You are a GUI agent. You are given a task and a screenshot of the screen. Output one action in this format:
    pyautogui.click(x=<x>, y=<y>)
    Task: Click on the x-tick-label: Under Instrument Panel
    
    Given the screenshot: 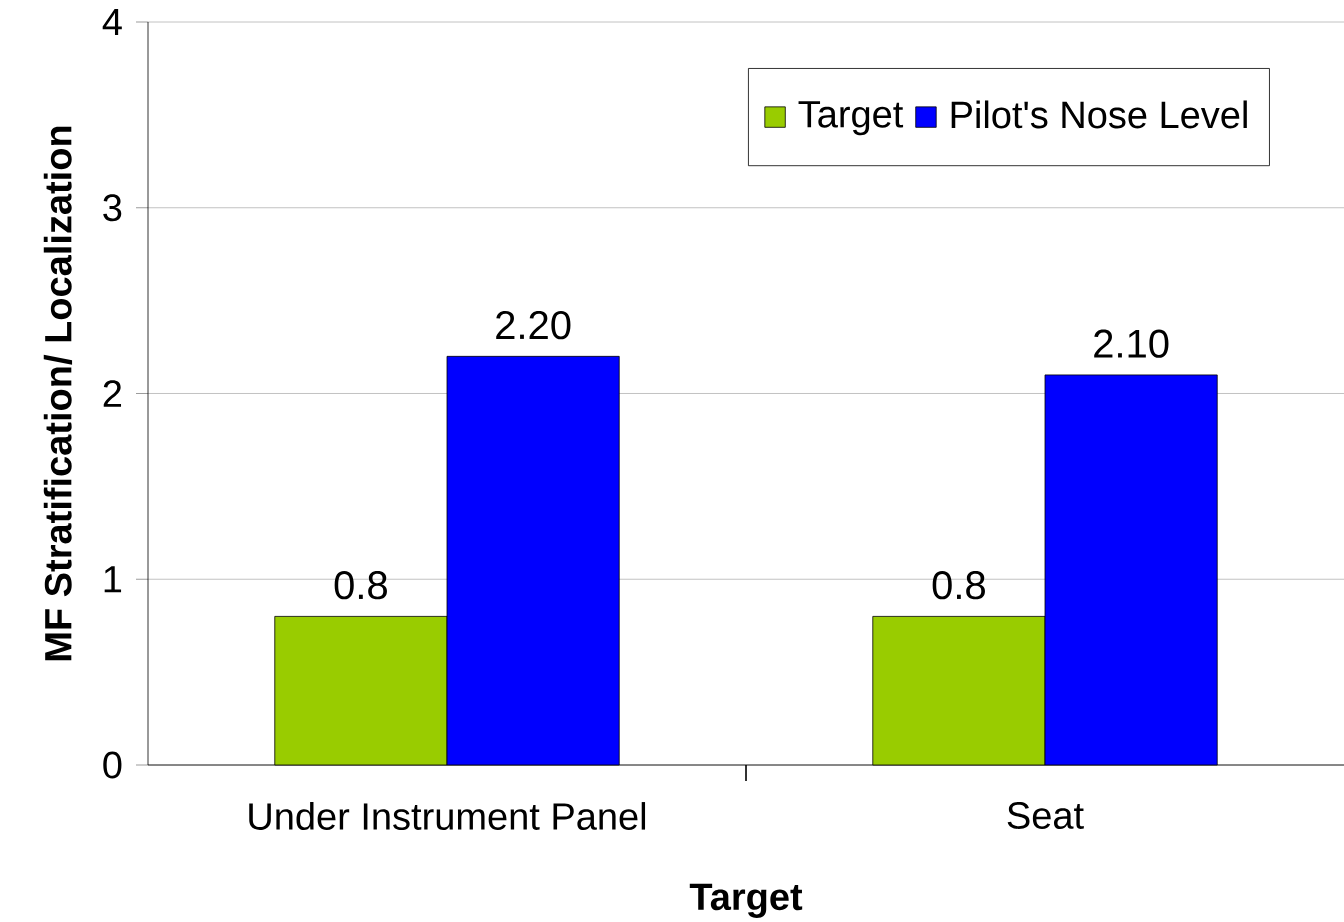 What is the action you would take?
    pyautogui.click(x=447, y=816)
    